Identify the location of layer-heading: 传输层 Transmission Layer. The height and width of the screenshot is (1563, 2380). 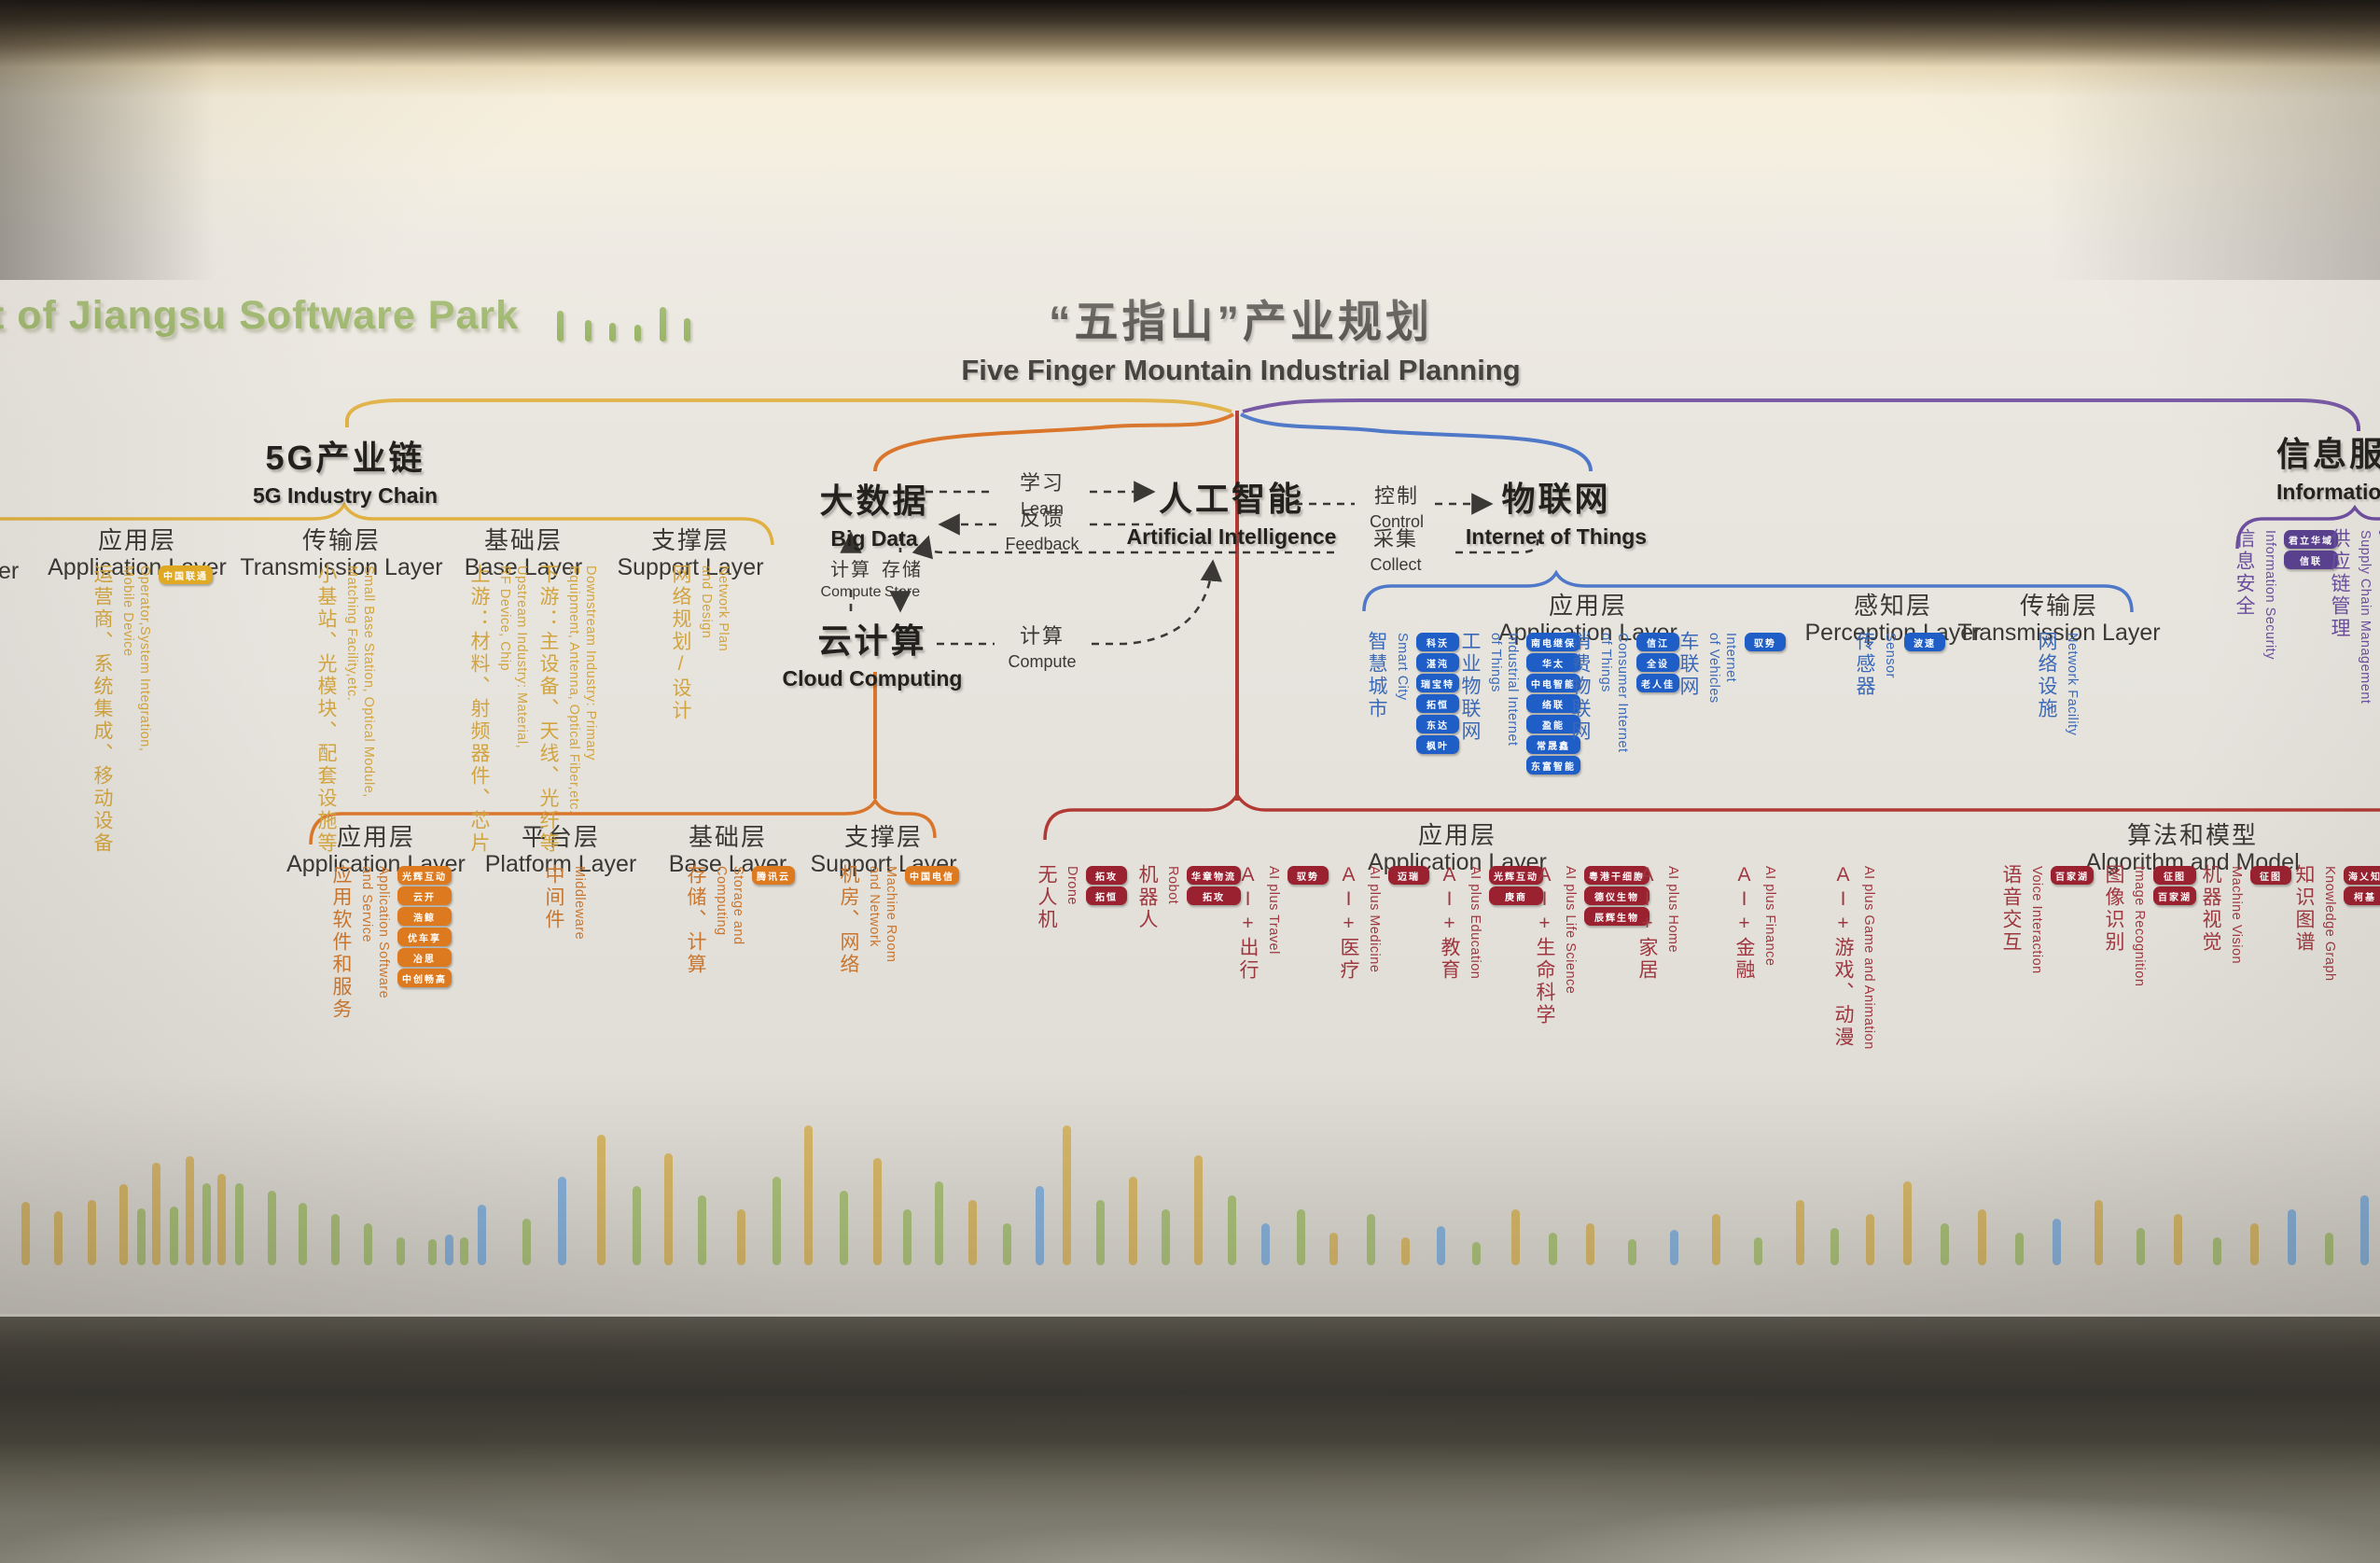
(2058, 619).